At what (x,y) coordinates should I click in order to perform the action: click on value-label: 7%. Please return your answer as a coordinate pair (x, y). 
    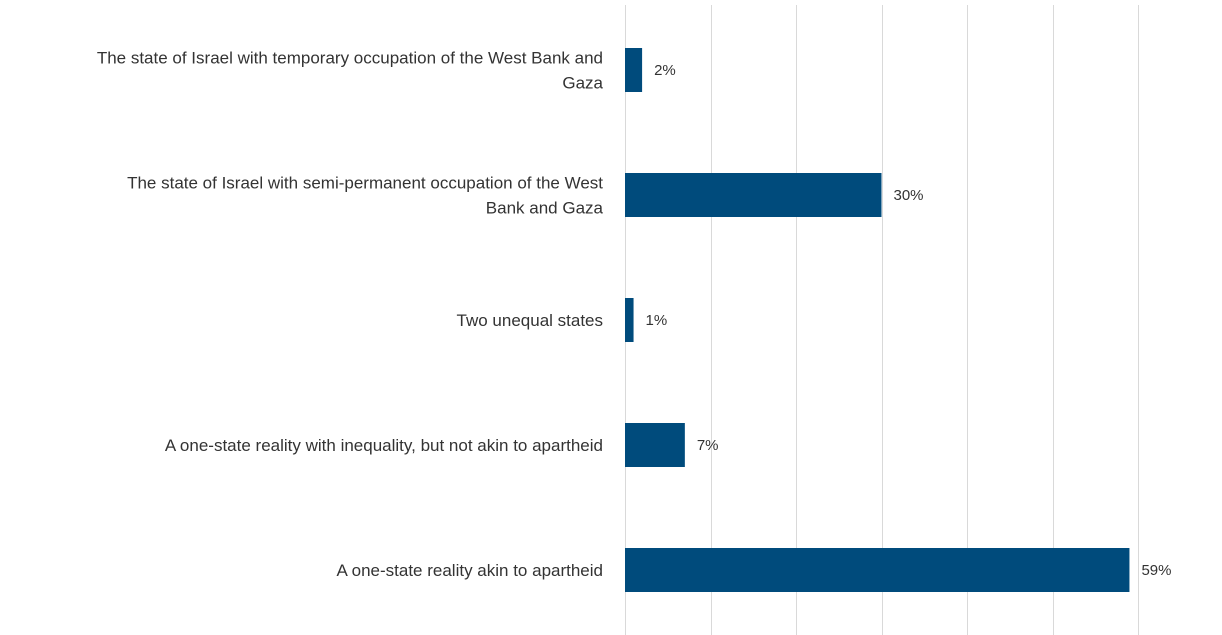
    Looking at the image, I should click on (708, 445).